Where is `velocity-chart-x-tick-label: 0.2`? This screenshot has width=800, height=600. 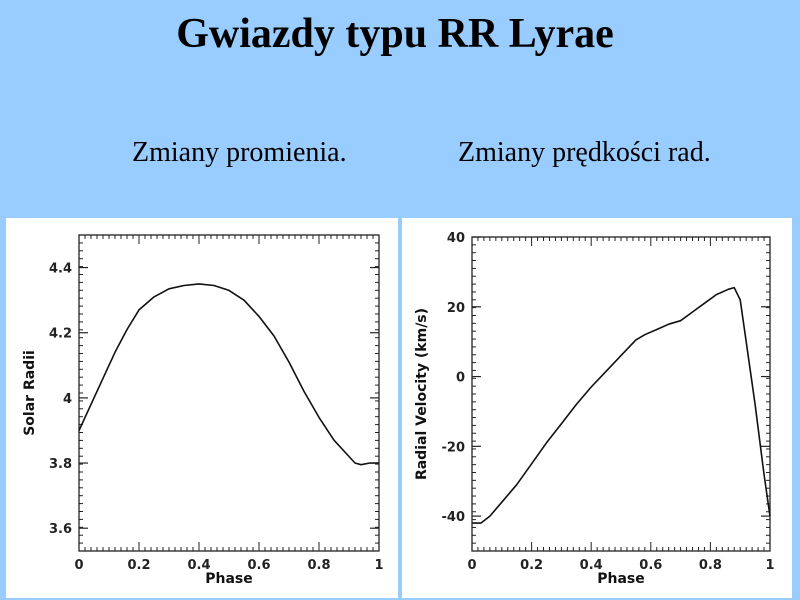
velocity-chart-x-tick-label: 0.2 is located at coordinates (531, 565).